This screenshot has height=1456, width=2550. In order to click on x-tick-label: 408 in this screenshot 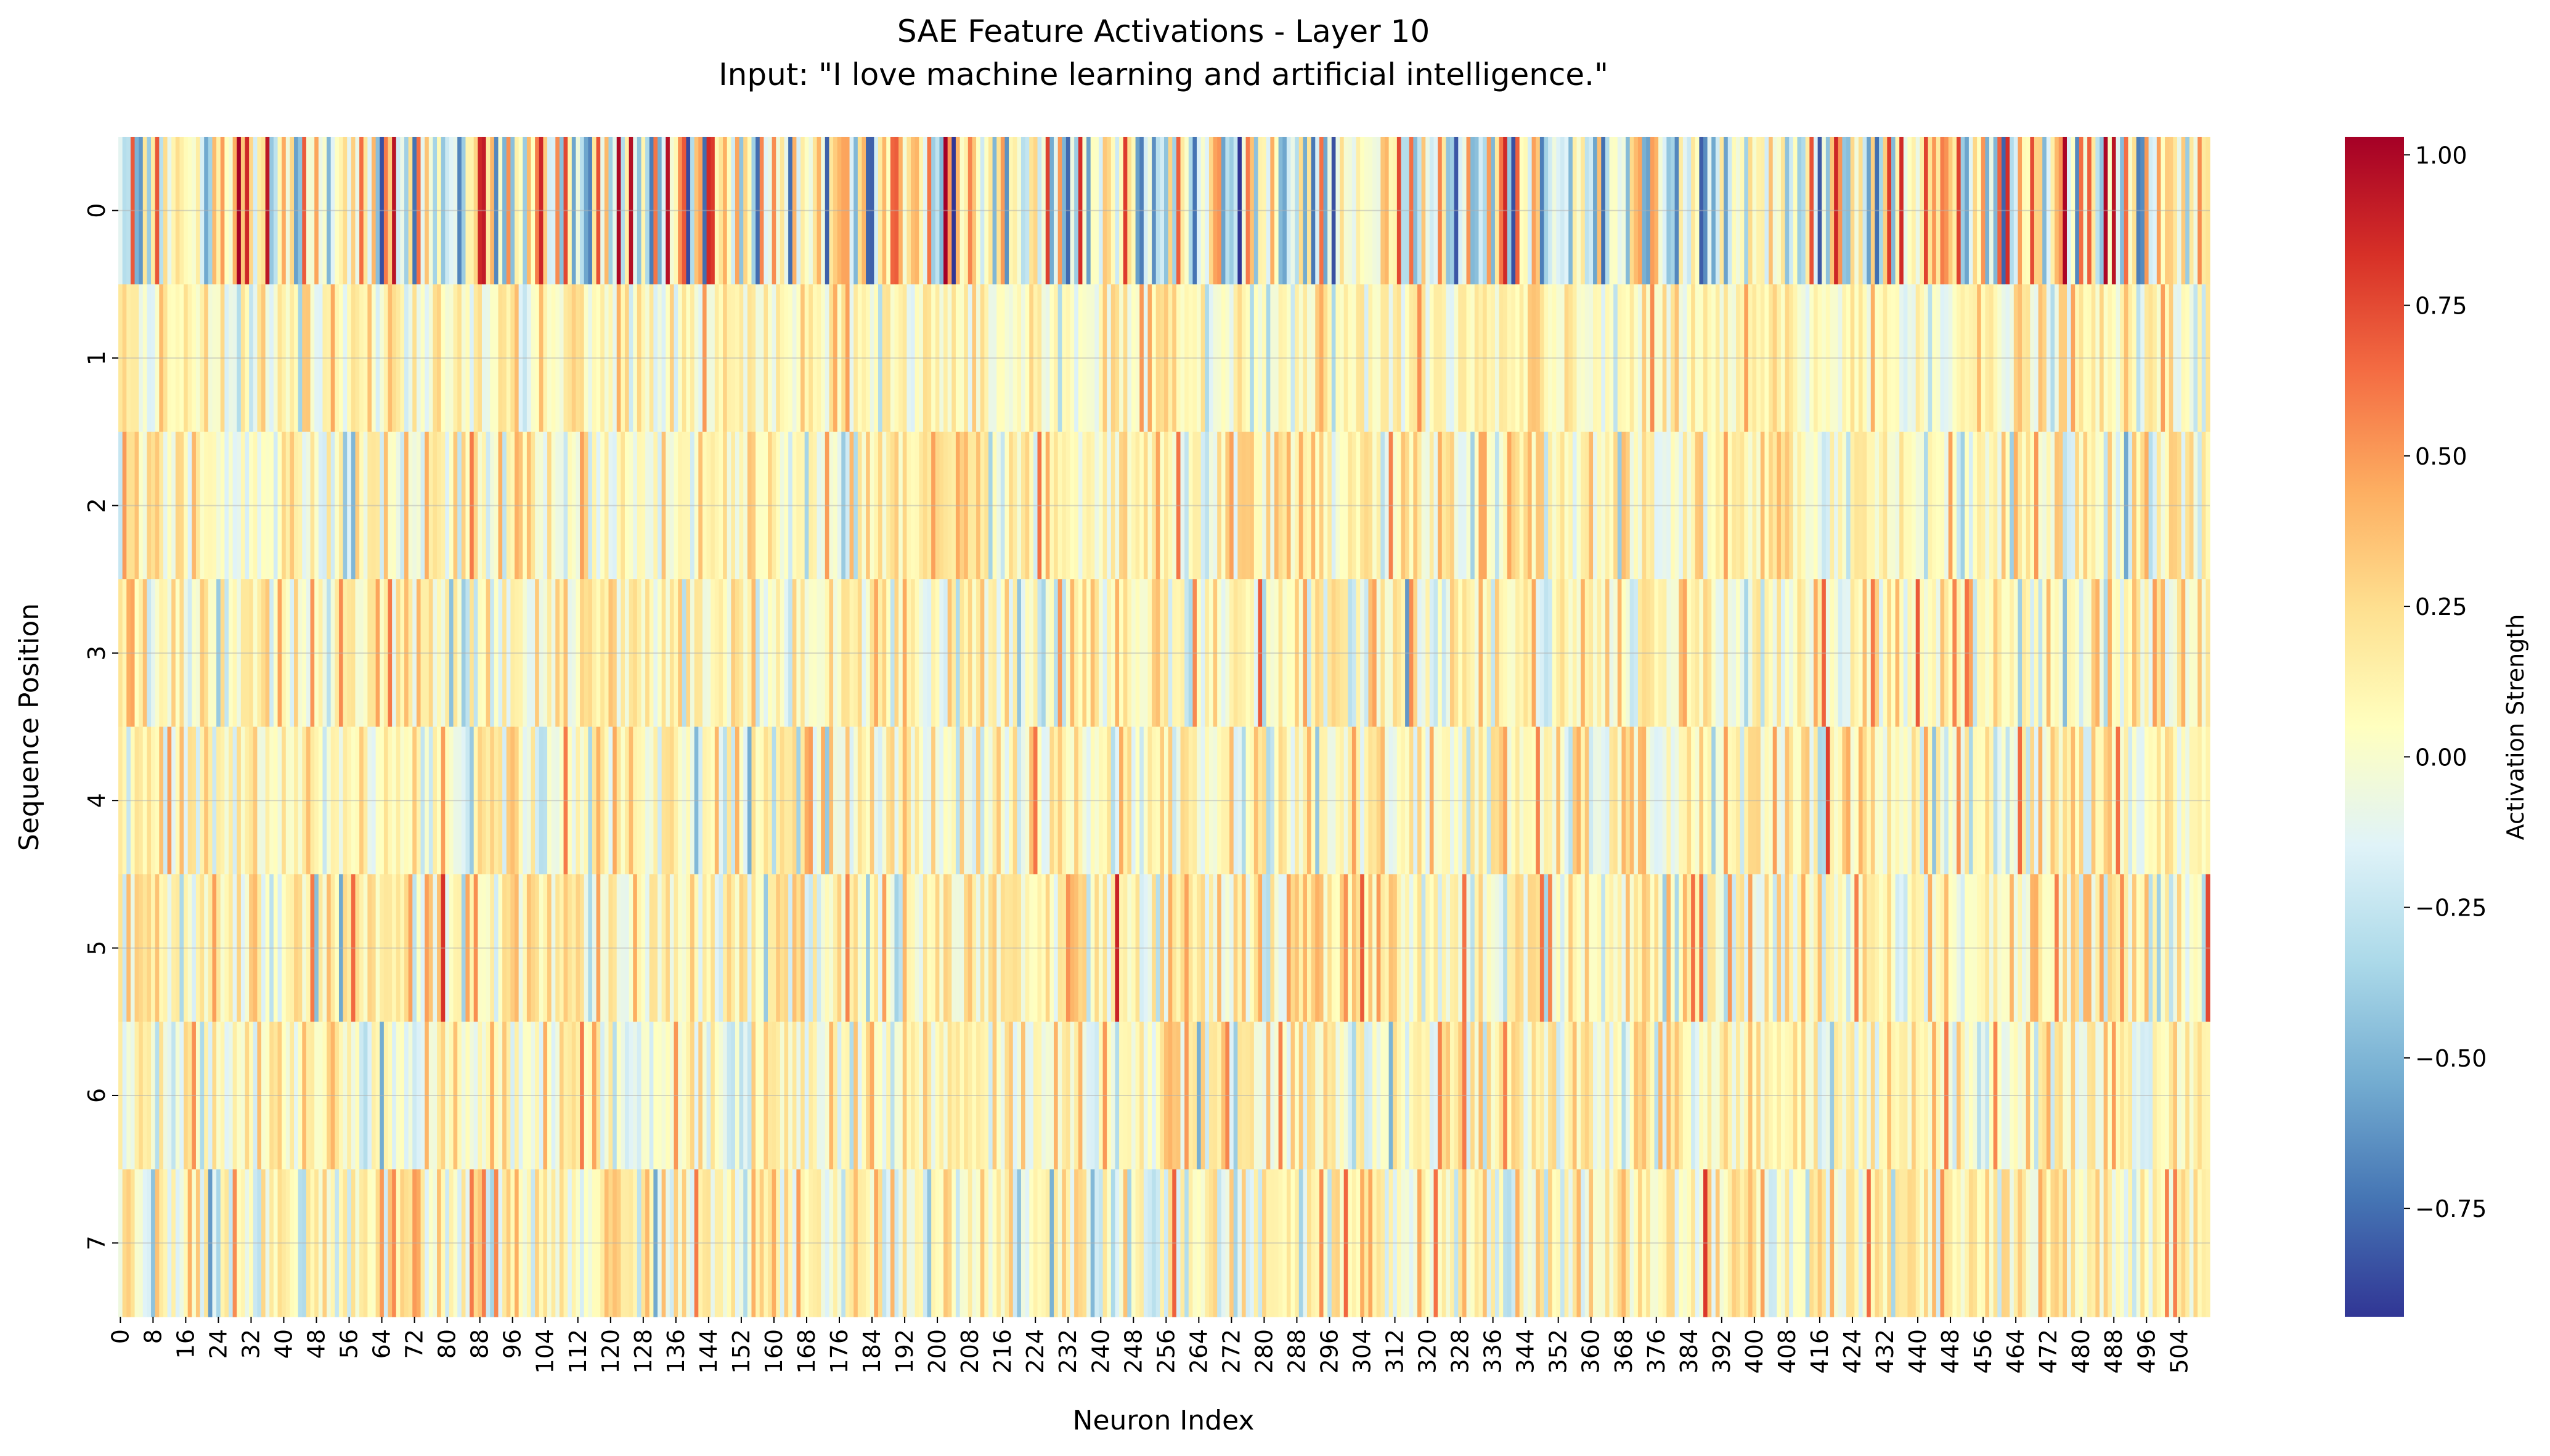, I will do `click(1787, 1351)`.